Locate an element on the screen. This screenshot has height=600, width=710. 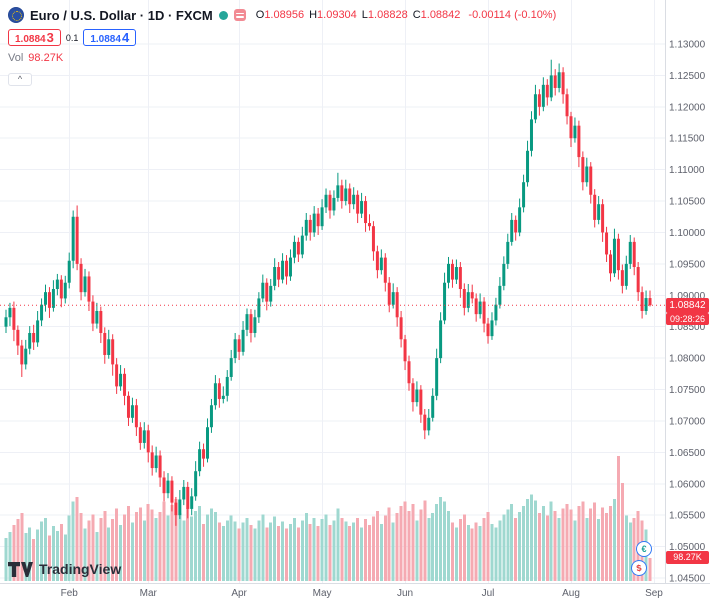
svg-text: Aug is located at coordinates (571, 593).